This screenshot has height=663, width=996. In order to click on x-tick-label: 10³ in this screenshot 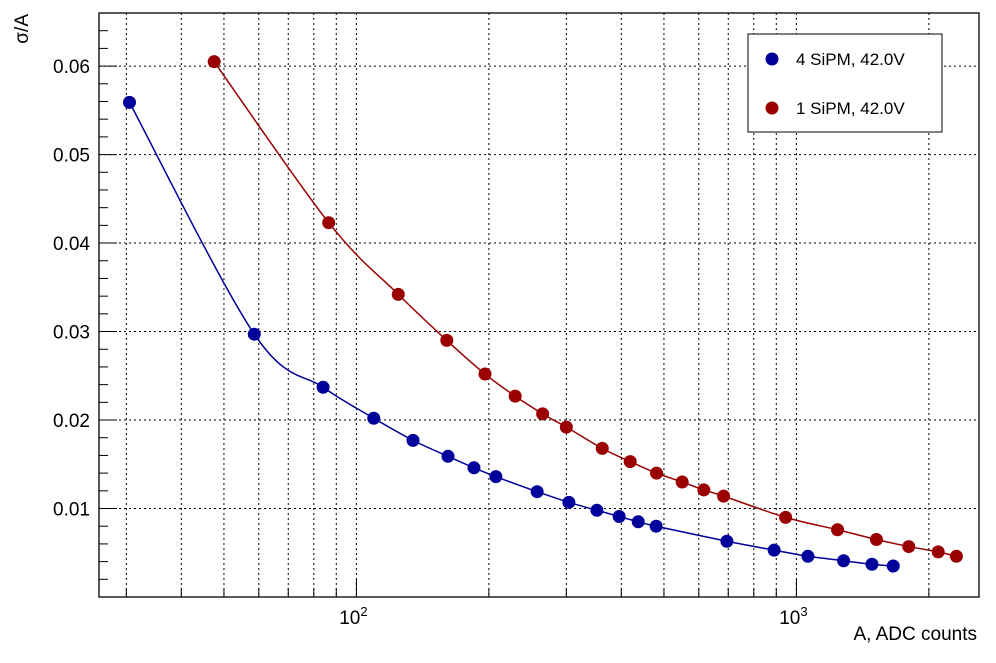, I will do `click(793, 616)`.